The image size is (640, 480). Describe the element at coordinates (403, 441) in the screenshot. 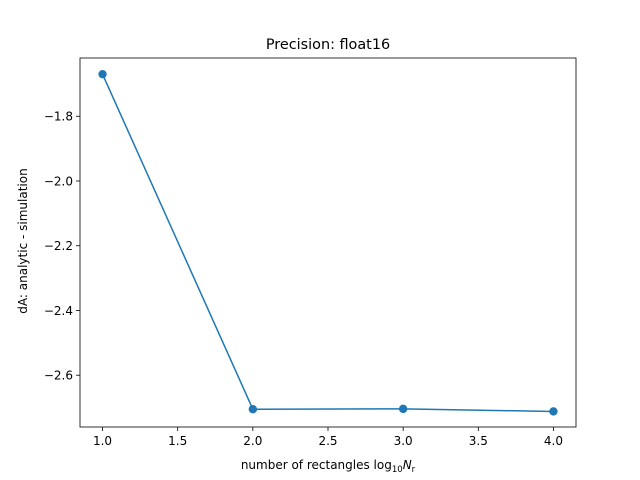

I see `x-tick-label: 3.0` at that location.